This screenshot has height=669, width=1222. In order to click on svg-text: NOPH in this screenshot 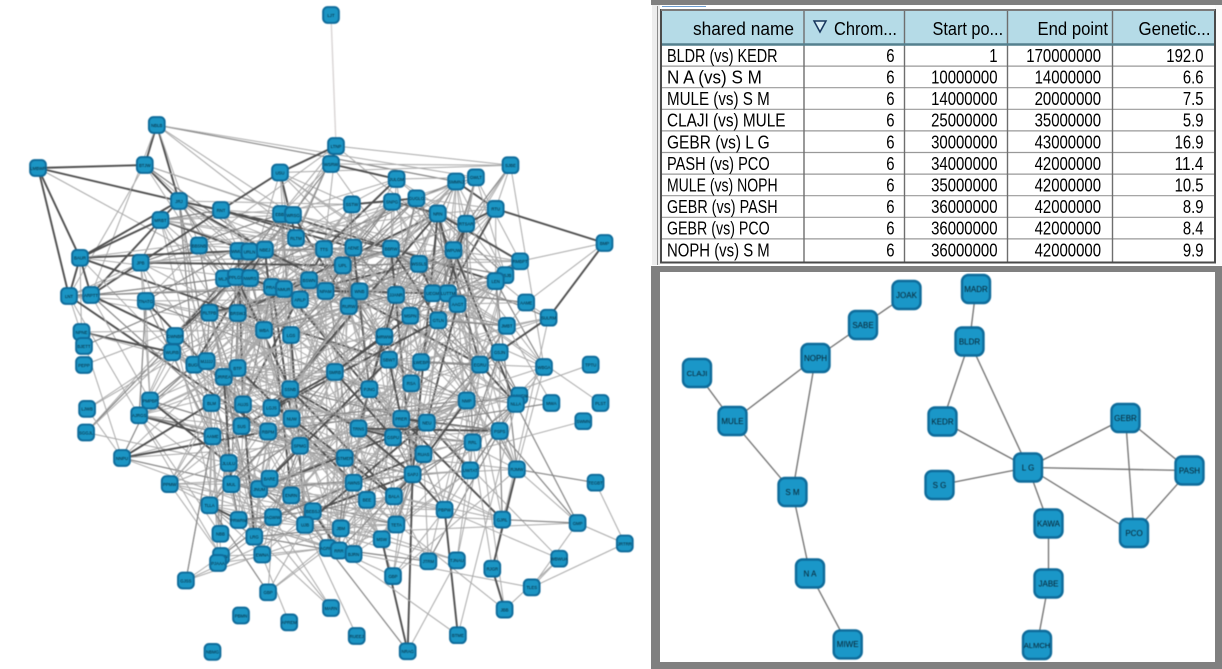, I will do `click(815, 358)`.